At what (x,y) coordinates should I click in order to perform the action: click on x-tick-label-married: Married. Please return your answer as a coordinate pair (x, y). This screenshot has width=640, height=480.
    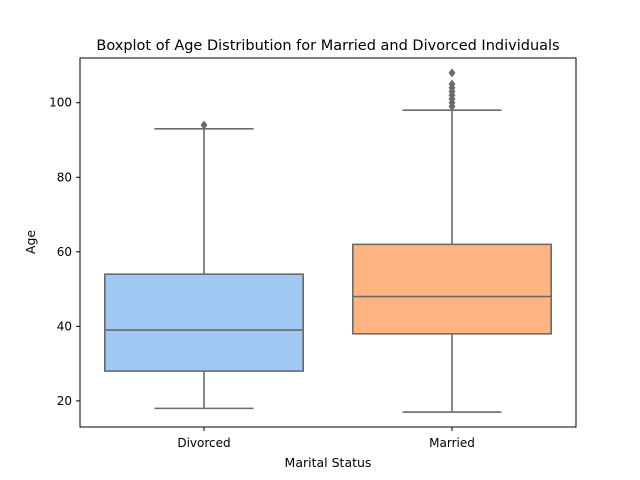
    Looking at the image, I should click on (452, 443).